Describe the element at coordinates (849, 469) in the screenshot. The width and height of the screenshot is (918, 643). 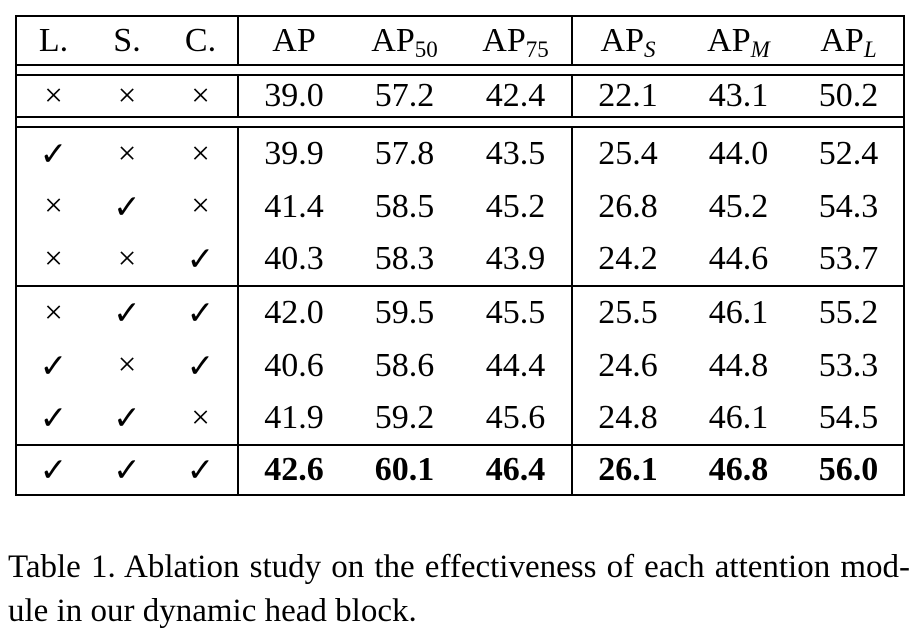
I see `metric-value: 56.0` at that location.